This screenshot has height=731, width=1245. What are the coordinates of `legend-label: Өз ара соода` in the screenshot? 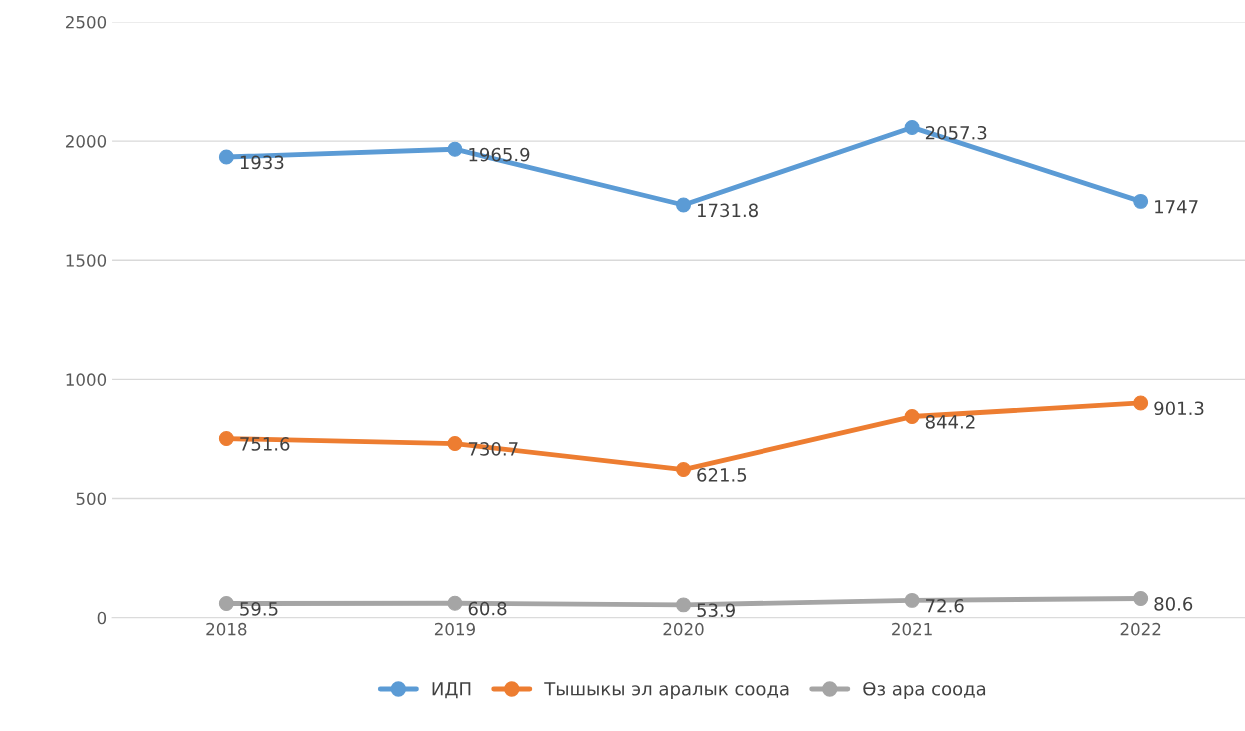 It's located at (924, 690).